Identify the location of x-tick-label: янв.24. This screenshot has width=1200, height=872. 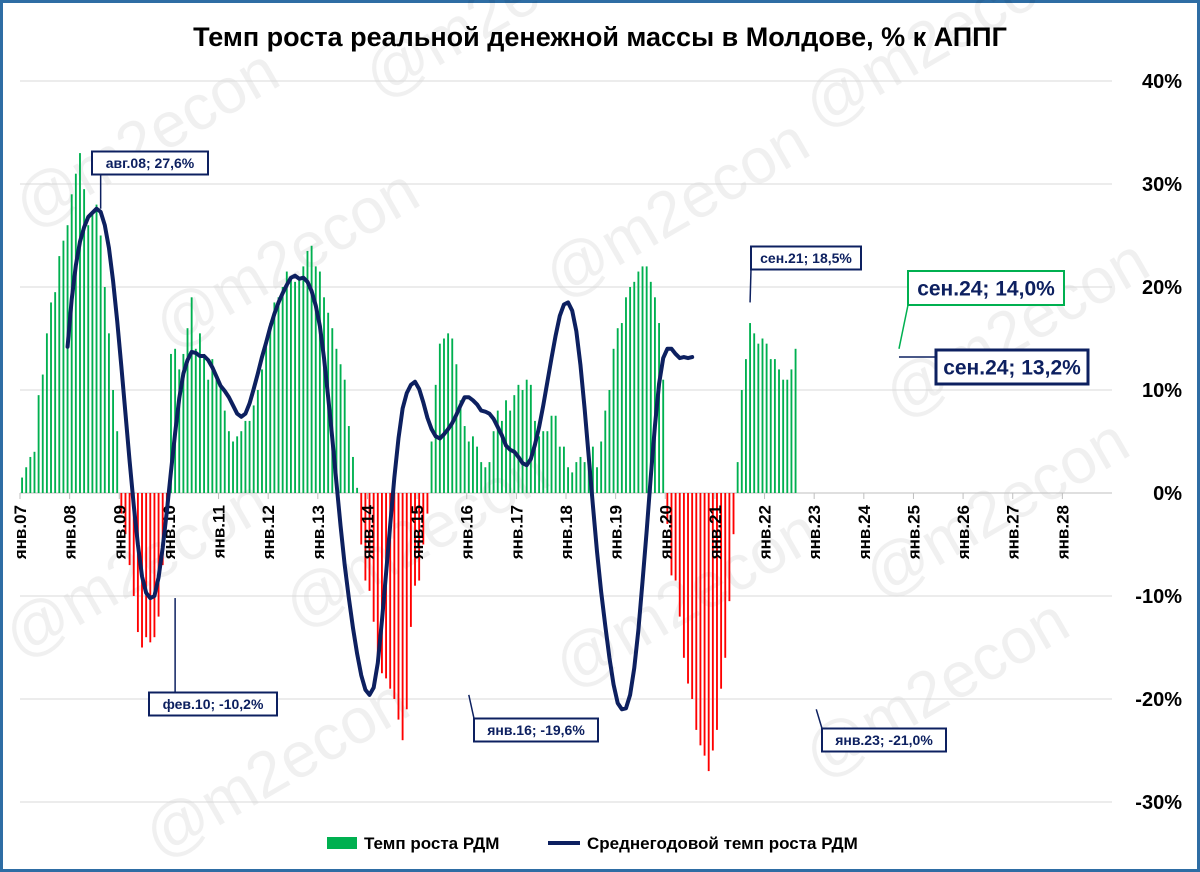
(864, 532).